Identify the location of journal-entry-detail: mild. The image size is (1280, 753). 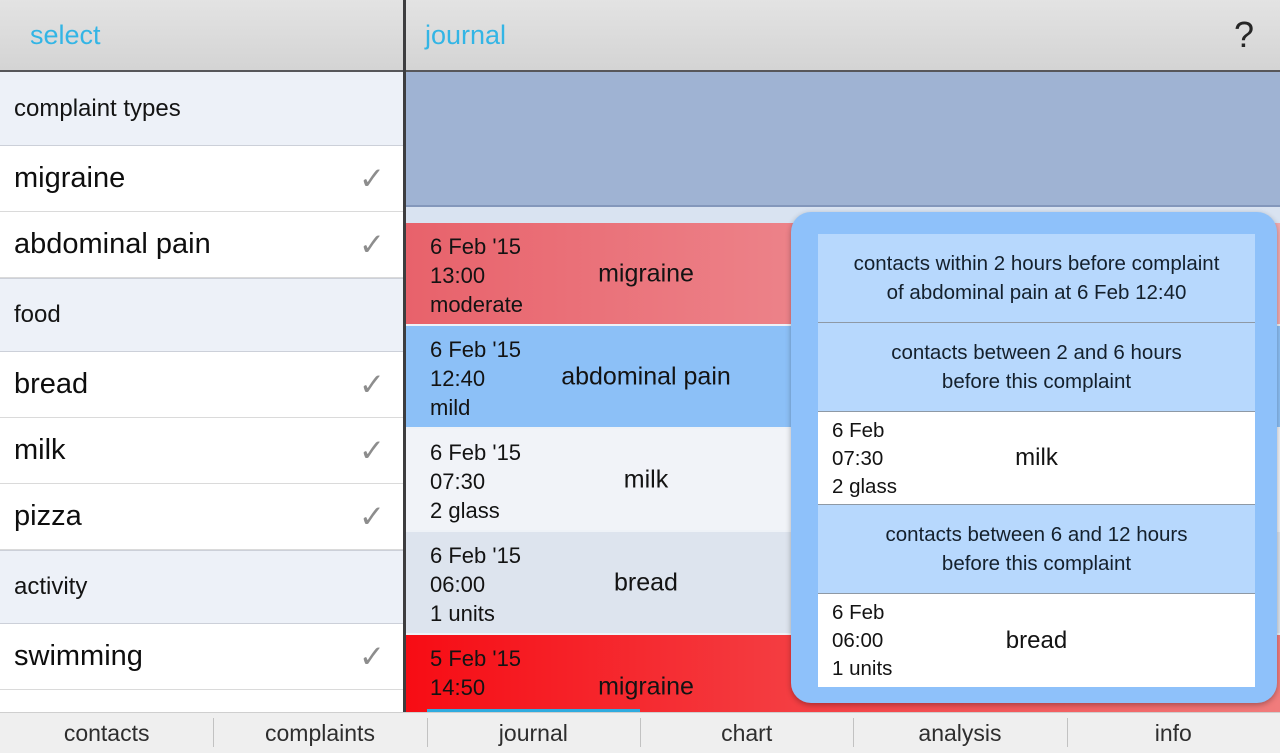
(450, 407).